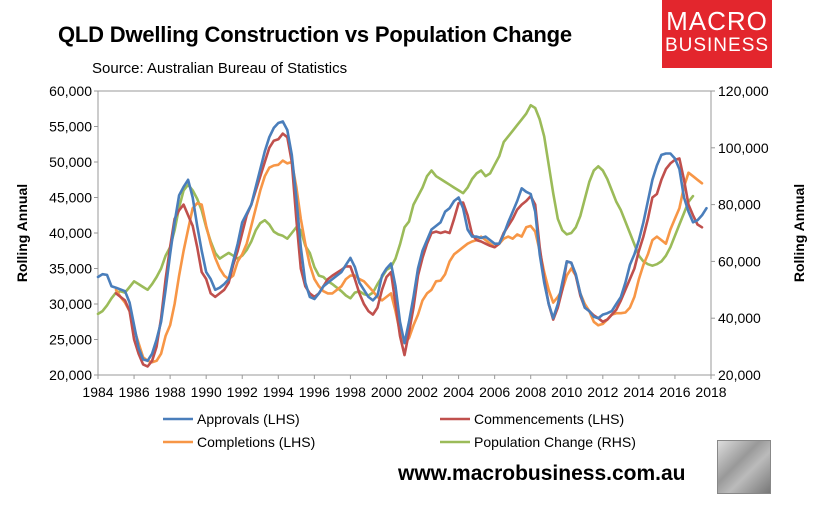  What do you see at coordinates (70, 91) in the screenshot?
I see `y-tick-label: 60,000` at bounding box center [70, 91].